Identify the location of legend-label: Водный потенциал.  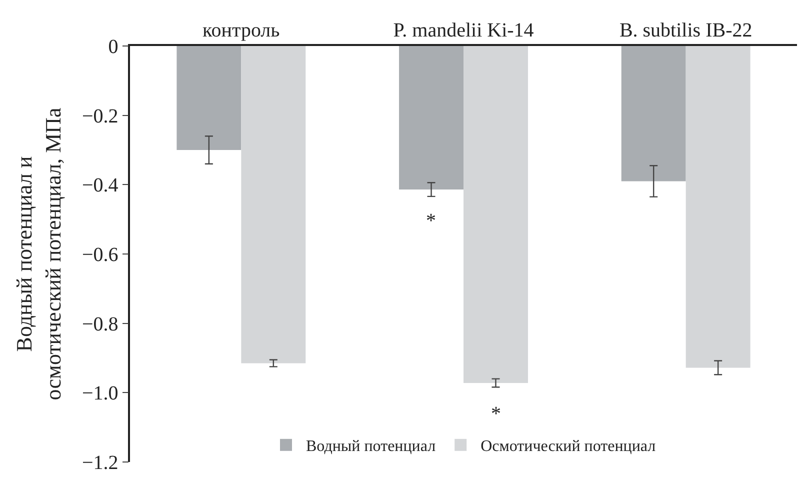
(371, 447).